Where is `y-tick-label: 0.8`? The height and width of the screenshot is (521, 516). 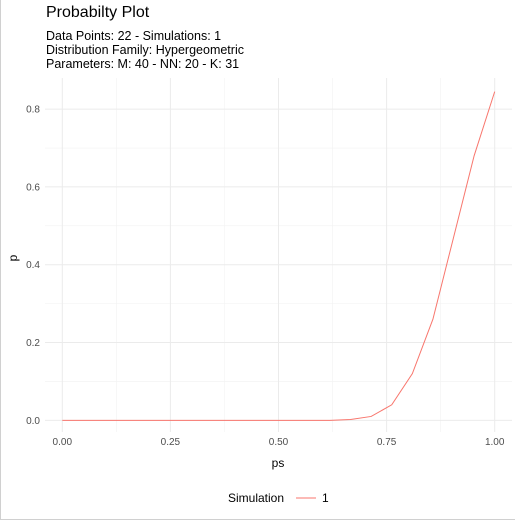
y-tick-label: 0.8 is located at coordinates (33, 110).